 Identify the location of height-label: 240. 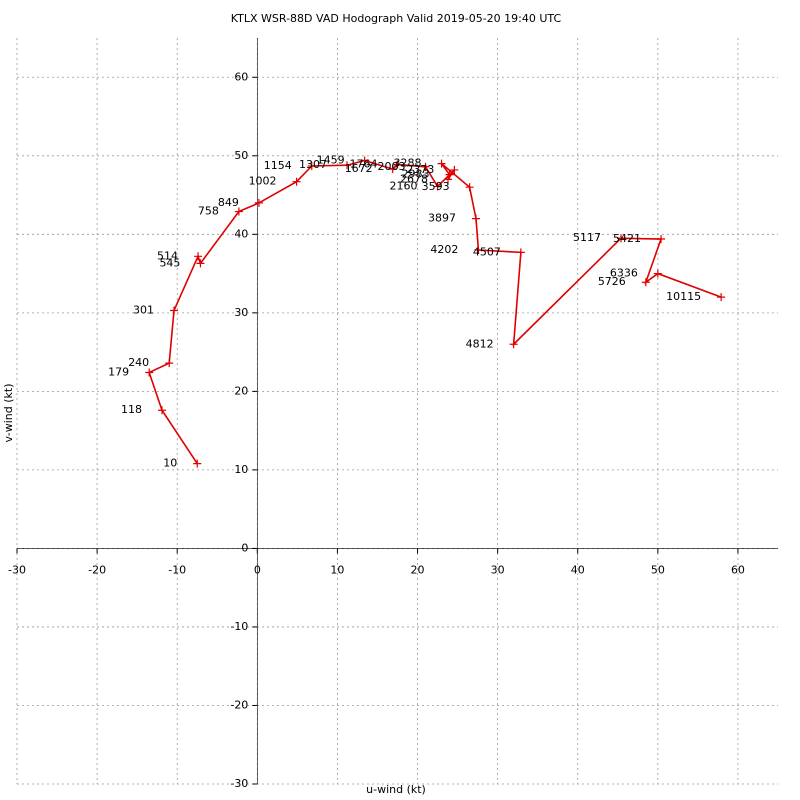
(138, 362).